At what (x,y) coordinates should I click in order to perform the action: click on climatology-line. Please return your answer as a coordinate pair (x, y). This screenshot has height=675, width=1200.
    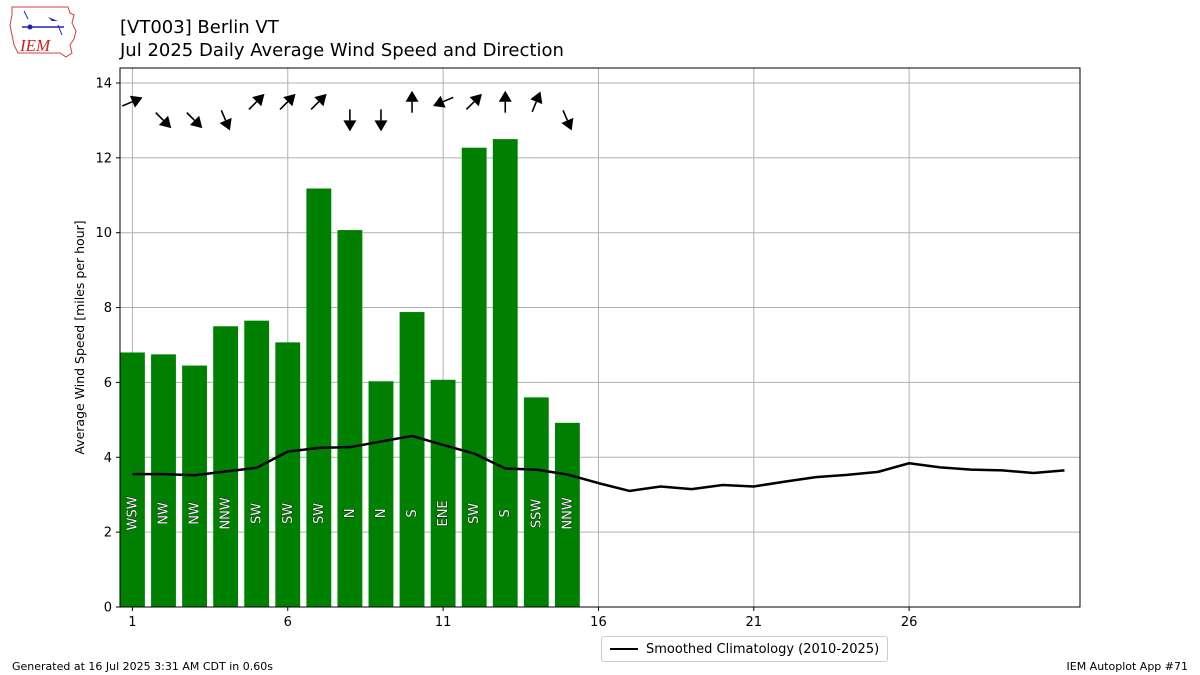
    Looking at the image, I should click on (598, 463).